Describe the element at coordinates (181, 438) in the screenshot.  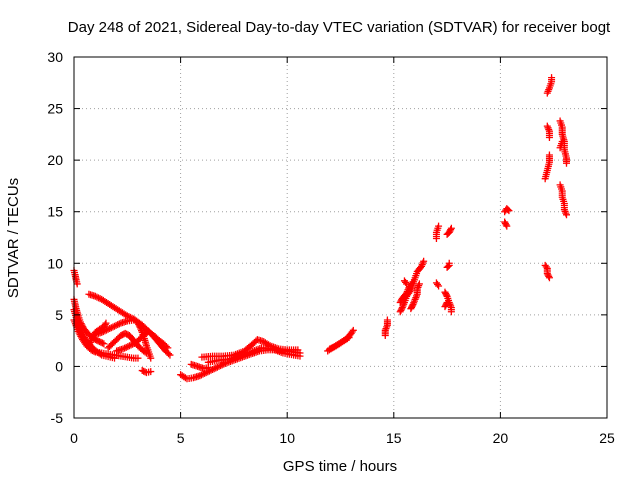
I see `x-tick-label: 5` at that location.